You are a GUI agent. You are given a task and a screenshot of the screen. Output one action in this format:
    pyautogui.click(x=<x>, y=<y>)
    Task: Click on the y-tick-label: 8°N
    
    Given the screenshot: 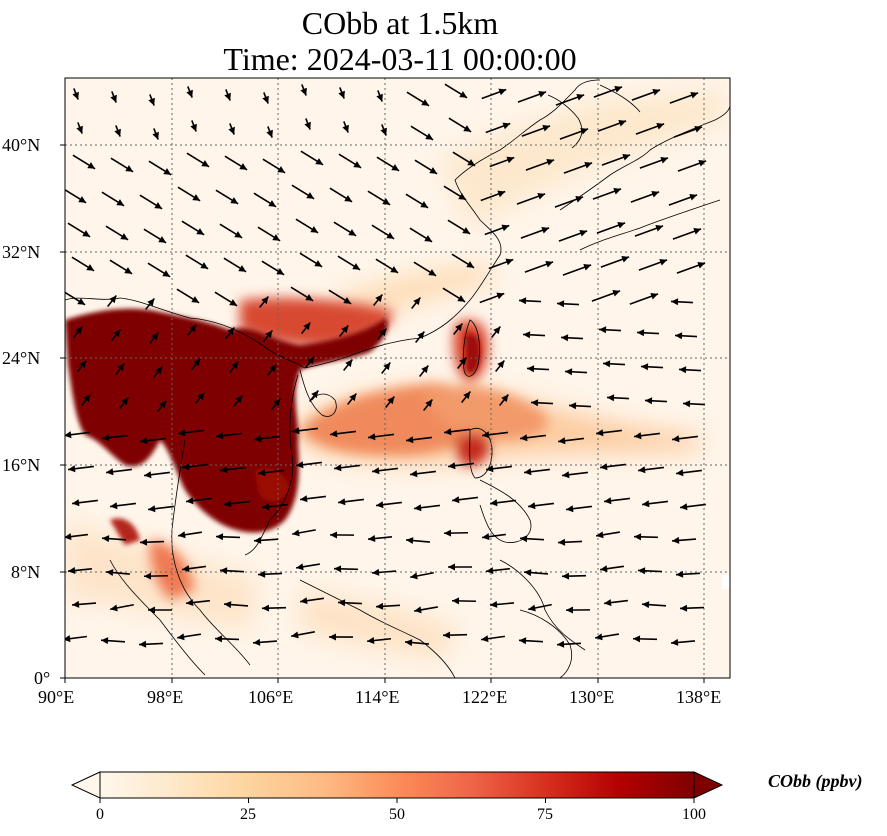 What is the action you would take?
    pyautogui.click(x=26, y=572)
    